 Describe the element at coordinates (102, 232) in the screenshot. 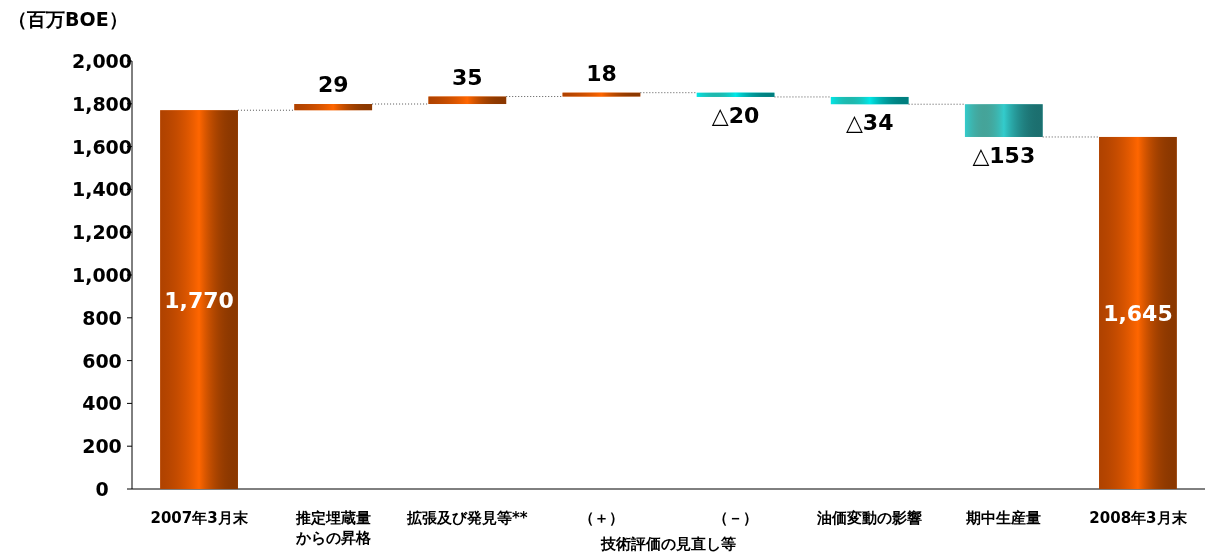

I see `y-tick-label: 1,200` at that location.